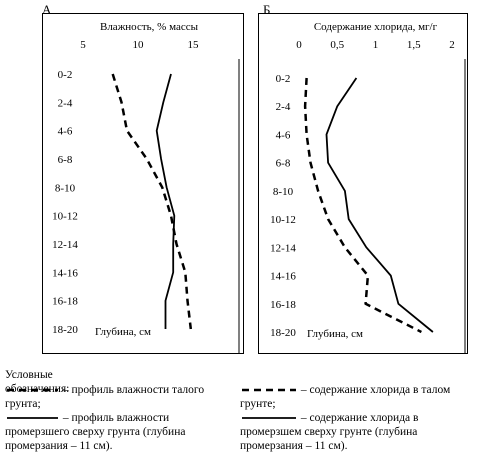 The width and height of the screenshot is (494, 465). What do you see at coordinates (376, 27) in the screenshot?
I see `x-axis-title: Содержание хлорида, мг/г` at bounding box center [376, 27].